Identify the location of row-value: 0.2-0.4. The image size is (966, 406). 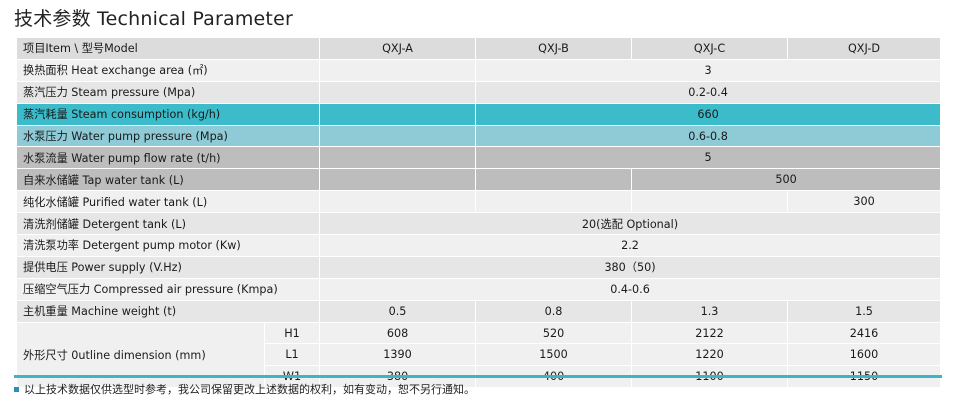
(708, 92).